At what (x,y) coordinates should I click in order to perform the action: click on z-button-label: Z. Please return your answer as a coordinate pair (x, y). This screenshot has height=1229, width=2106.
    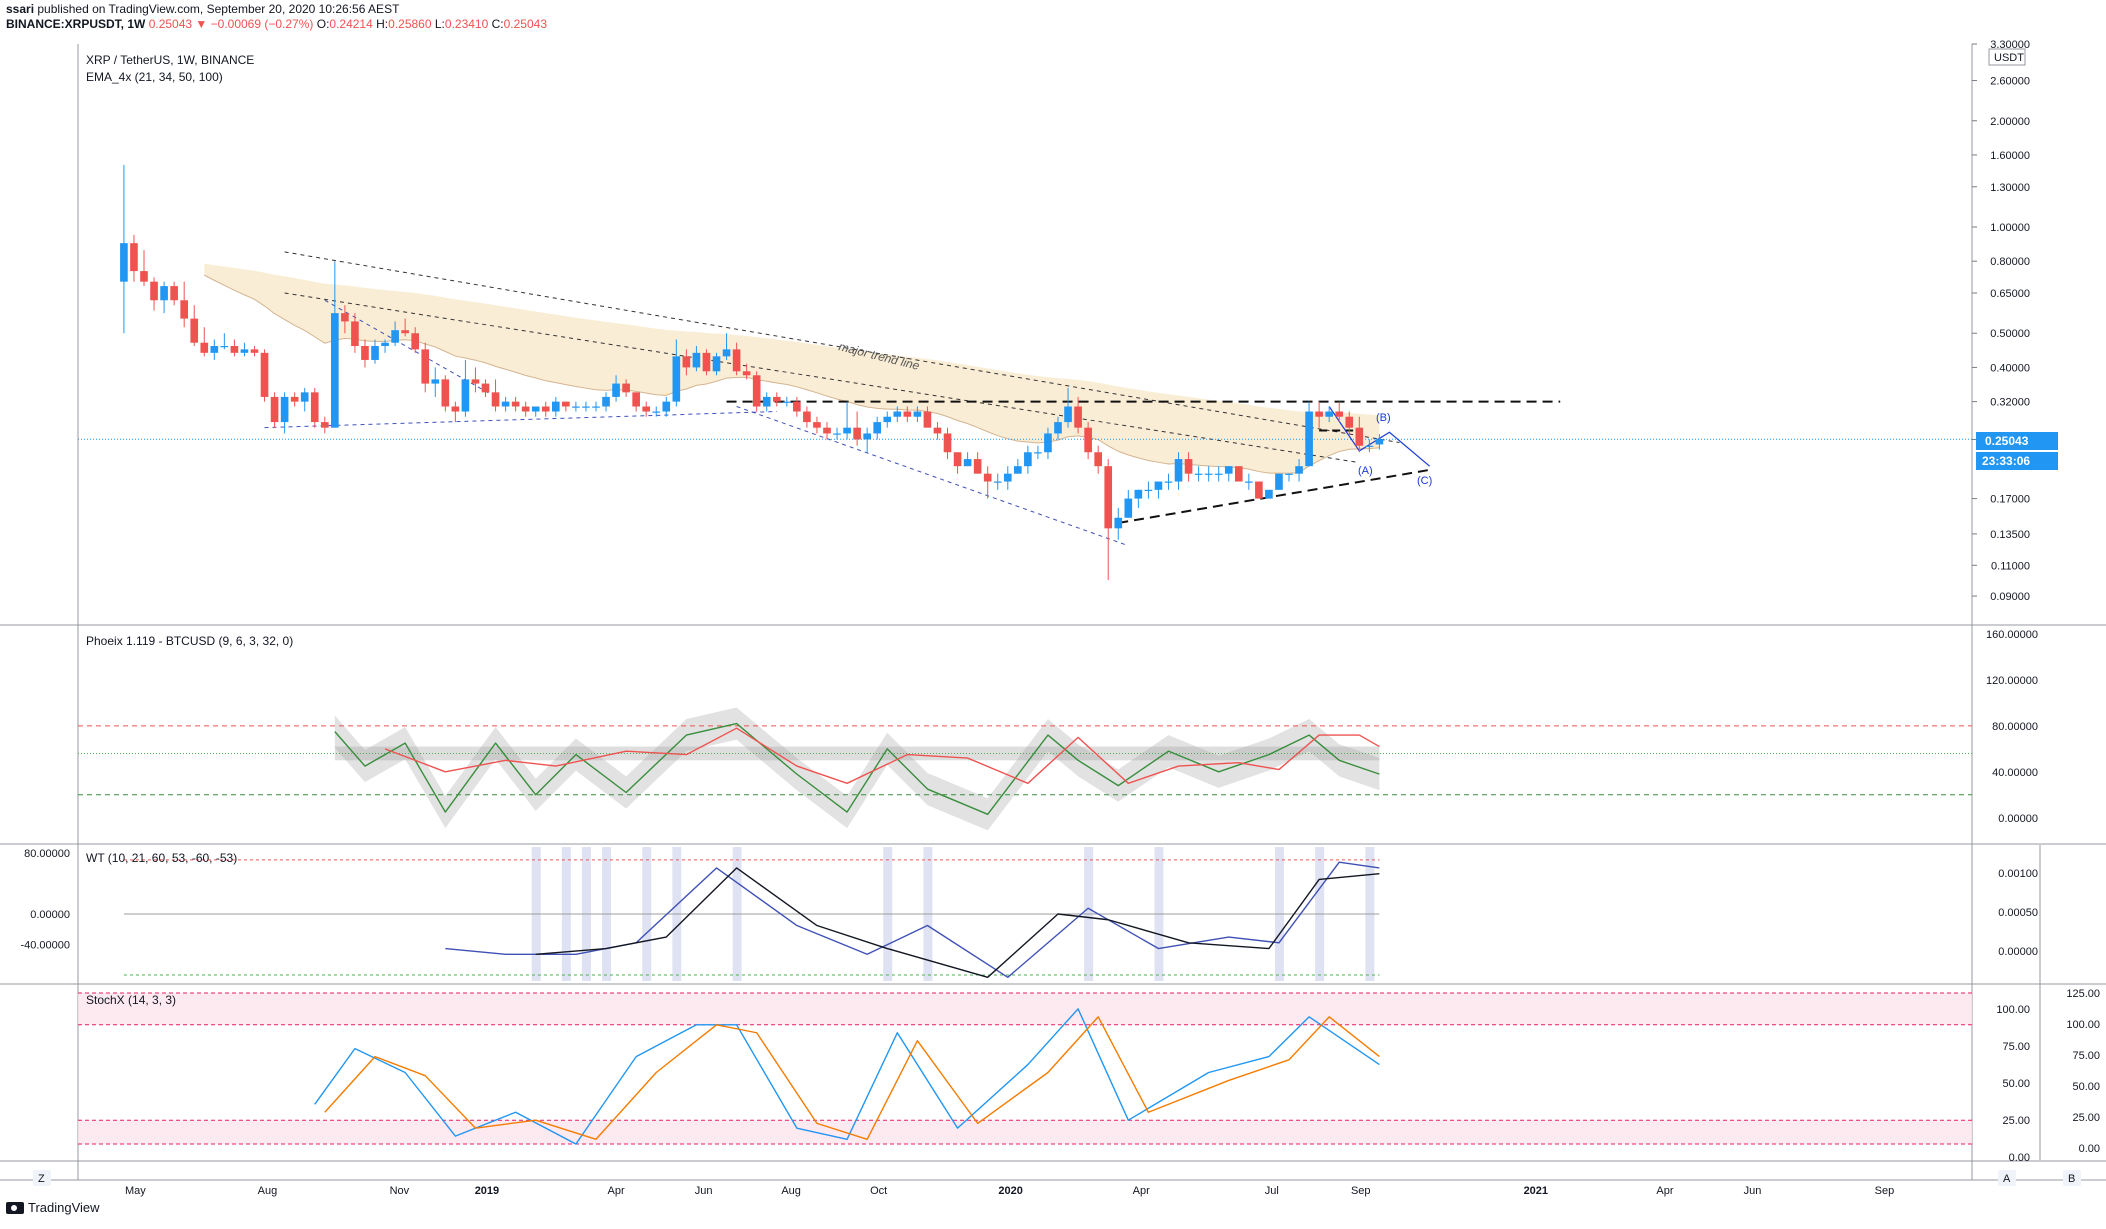
    Looking at the image, I should click on (41, 1179).